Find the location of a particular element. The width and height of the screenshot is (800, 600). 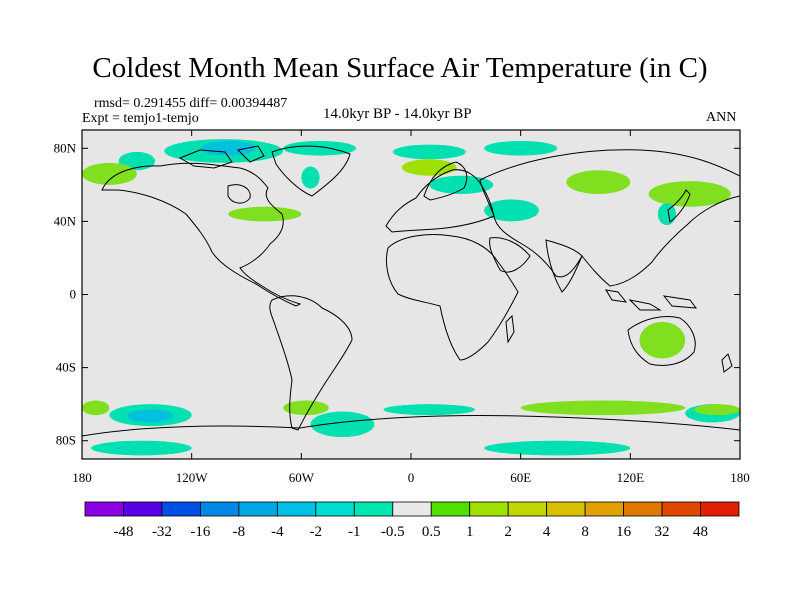

colorbar-label: 2 is located at coordinates (508, 532).